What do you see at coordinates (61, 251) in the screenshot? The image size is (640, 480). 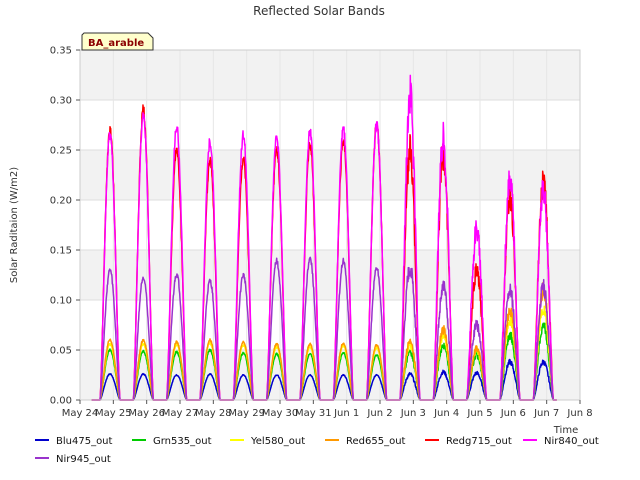 I see `y-tick-label: 0.15` at bounding box center [61, 251].